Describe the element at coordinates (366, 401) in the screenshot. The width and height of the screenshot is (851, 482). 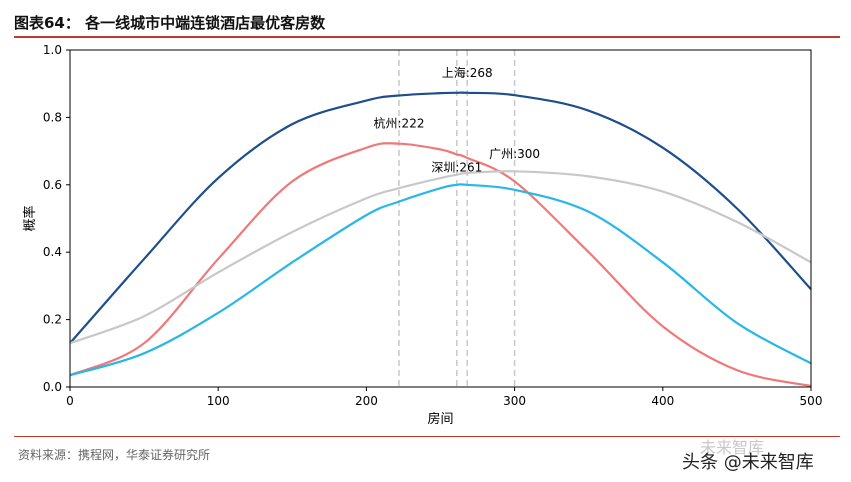
I see `x-tick-label-2: 200` at that location.